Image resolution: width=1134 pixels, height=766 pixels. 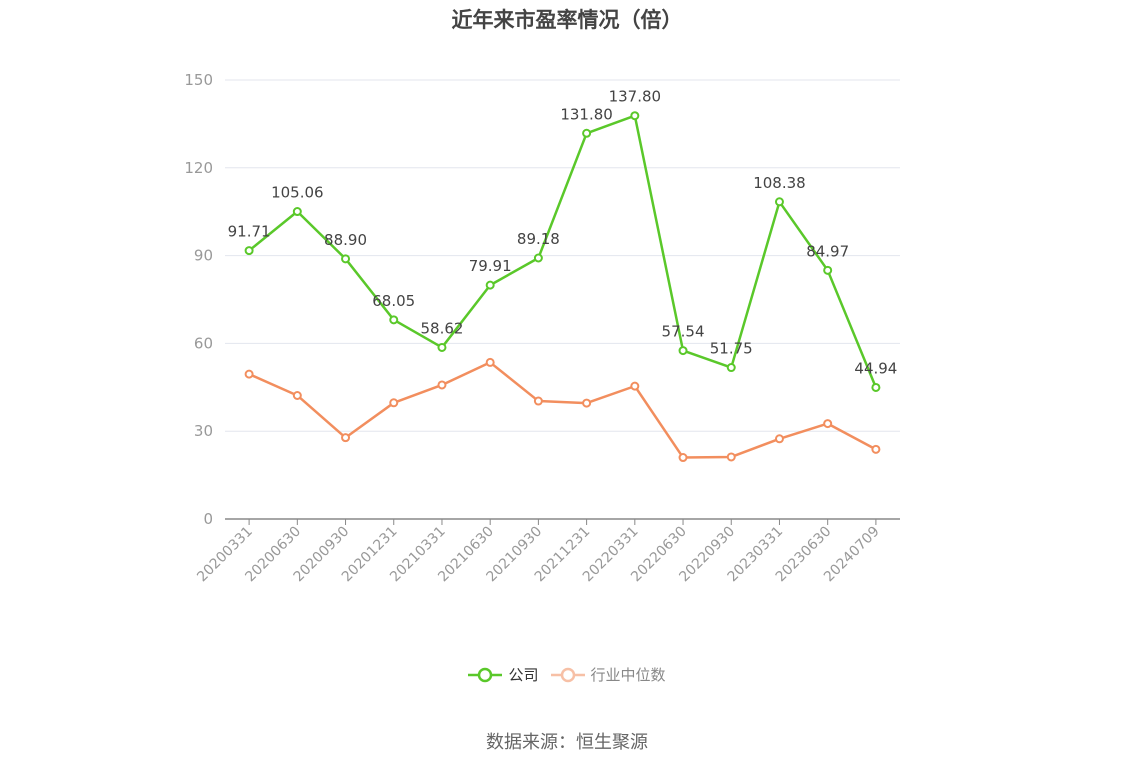 What do you see at coordinates (503, 674) in the screenshot?
I see `legend-item-company: 公司` at bounding box center [503, 674].